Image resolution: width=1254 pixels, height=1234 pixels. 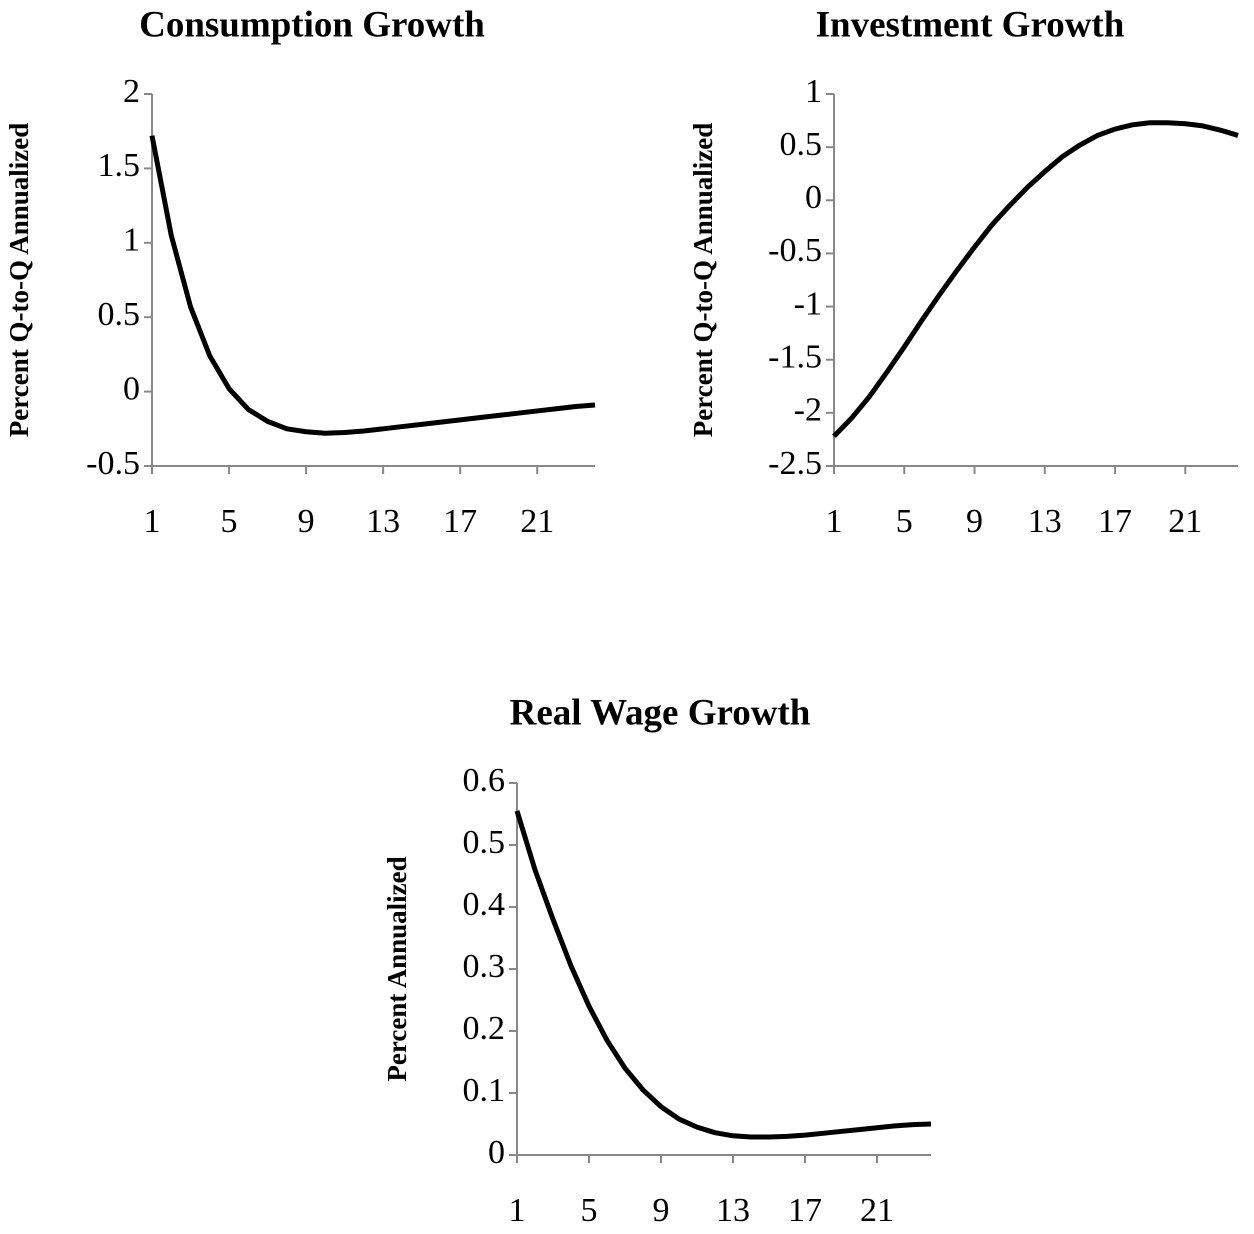 I want to click on y-tick-label: -1, so click(x=808, y=303).